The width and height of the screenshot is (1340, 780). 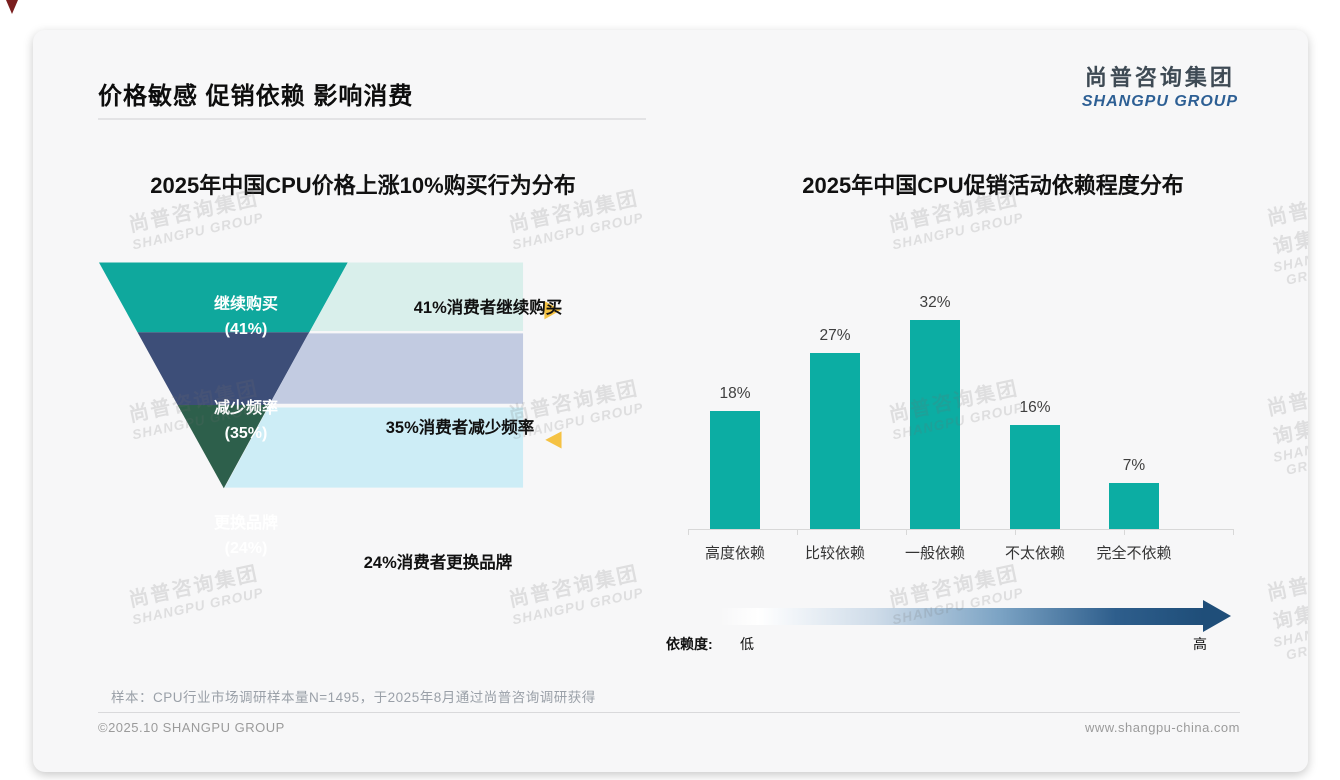 What do you see at coordinates (438, 563) in the screenshot?
I see `funnel-annotation-text: 24%消费者更换品牌` at bounding box center [438, 563].